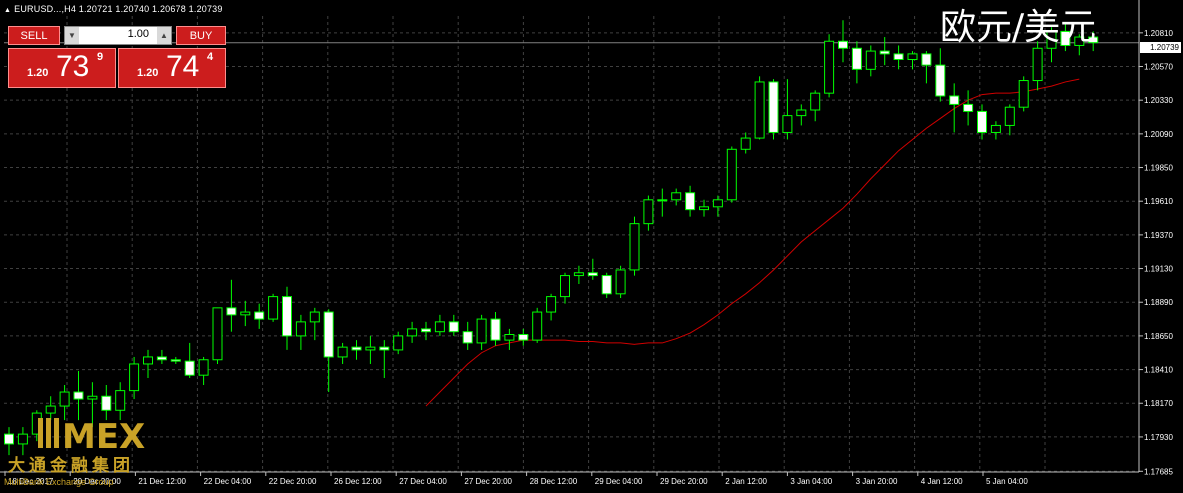  Describe the element at coordinates (423, 481) in the screenshot. I see `x-tick-label: 27 Dec 04:00` at that location.